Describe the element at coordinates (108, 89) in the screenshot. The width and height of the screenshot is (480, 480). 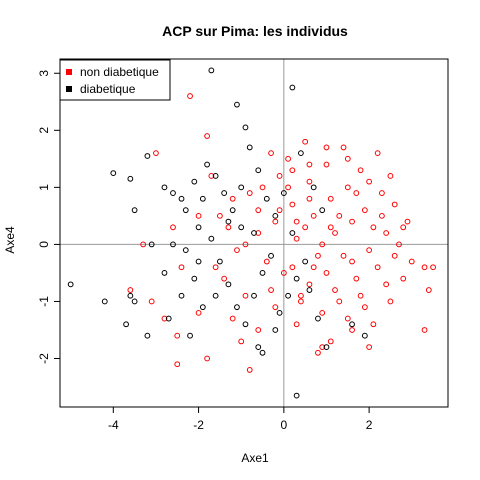
I see `legend-label-diabetique: diabetique` at that location.